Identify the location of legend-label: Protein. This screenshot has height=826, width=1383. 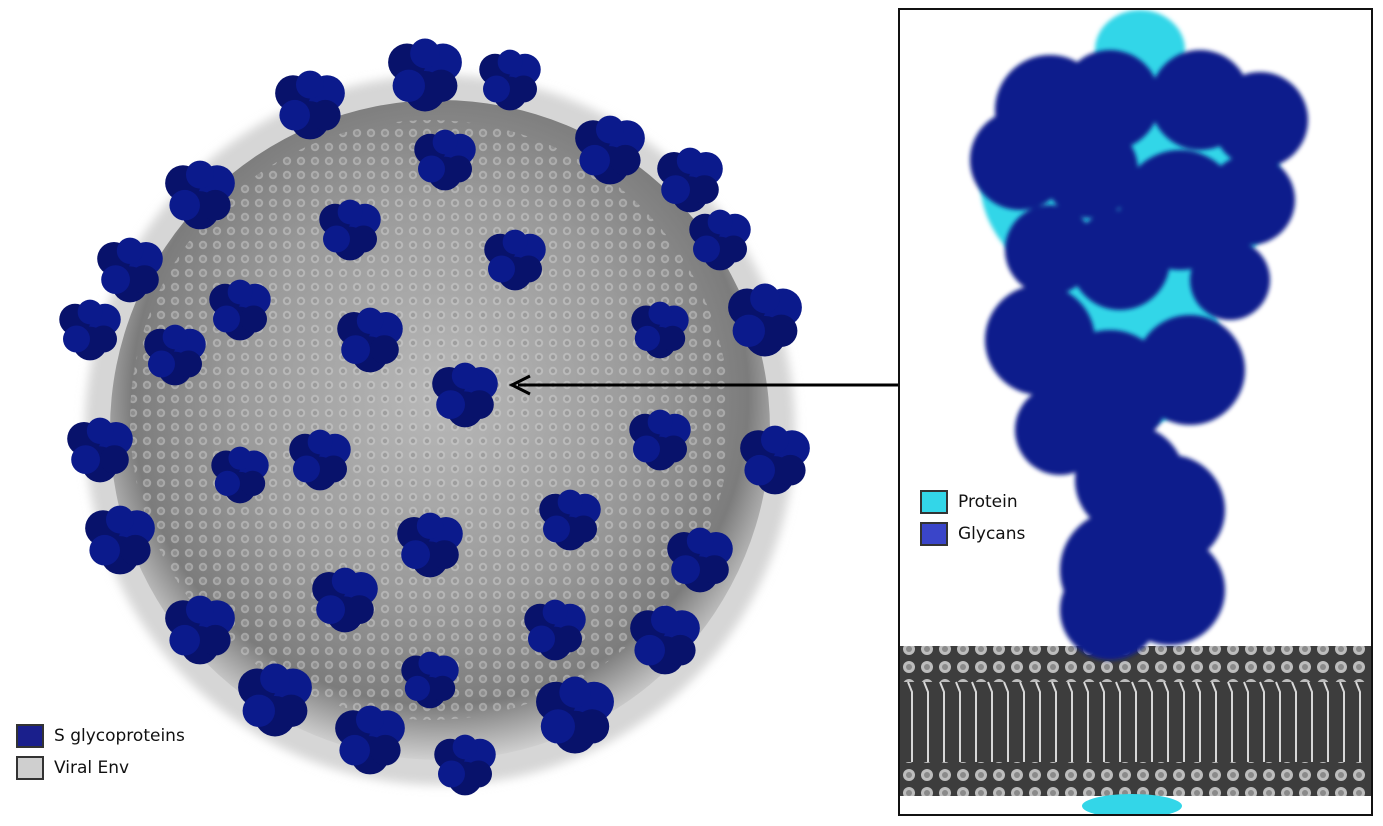
(988, 502).